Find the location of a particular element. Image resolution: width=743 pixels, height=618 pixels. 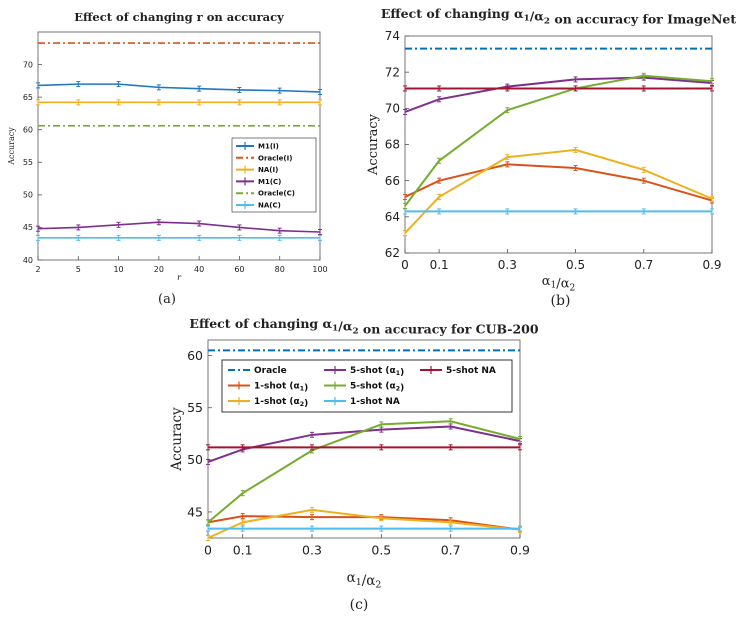

legend-item: Oracle(I) is located at coordinates (264, 158).